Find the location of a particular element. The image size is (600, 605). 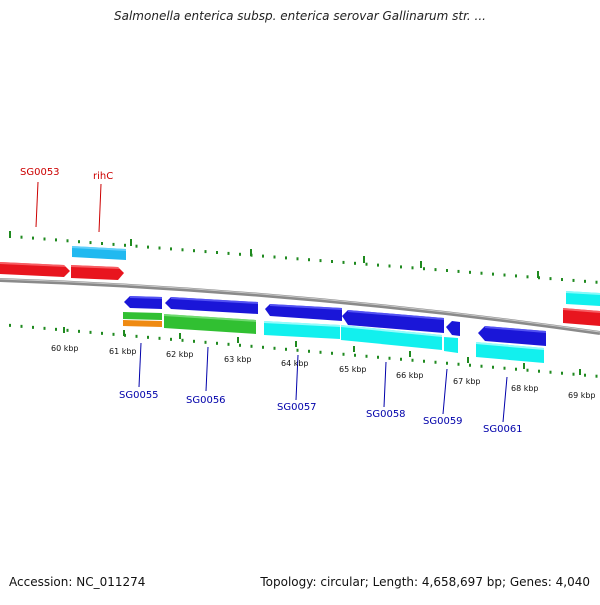

gene-SG0059 is located at coordinates (453, 328).